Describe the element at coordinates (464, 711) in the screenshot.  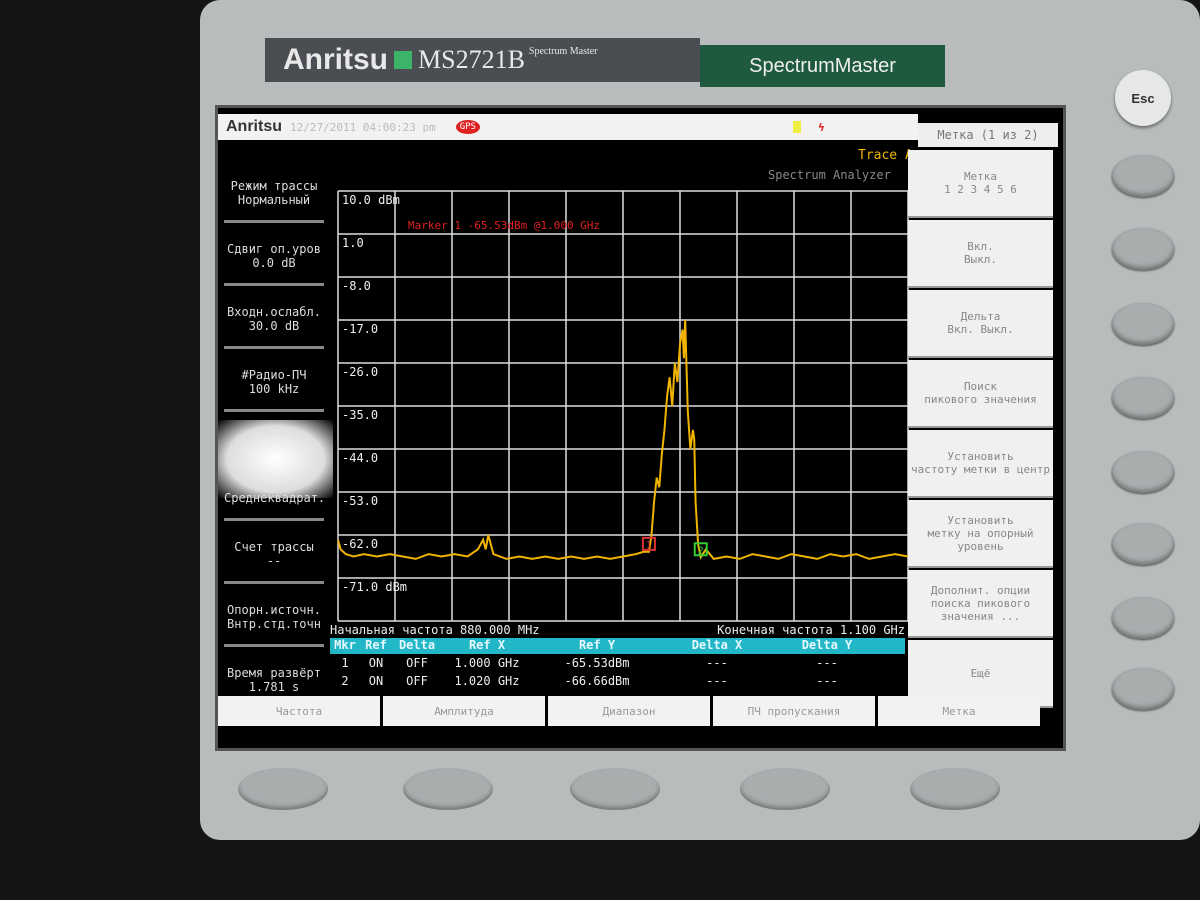
I see `tab-amplitude: Амплитуда` at that location.